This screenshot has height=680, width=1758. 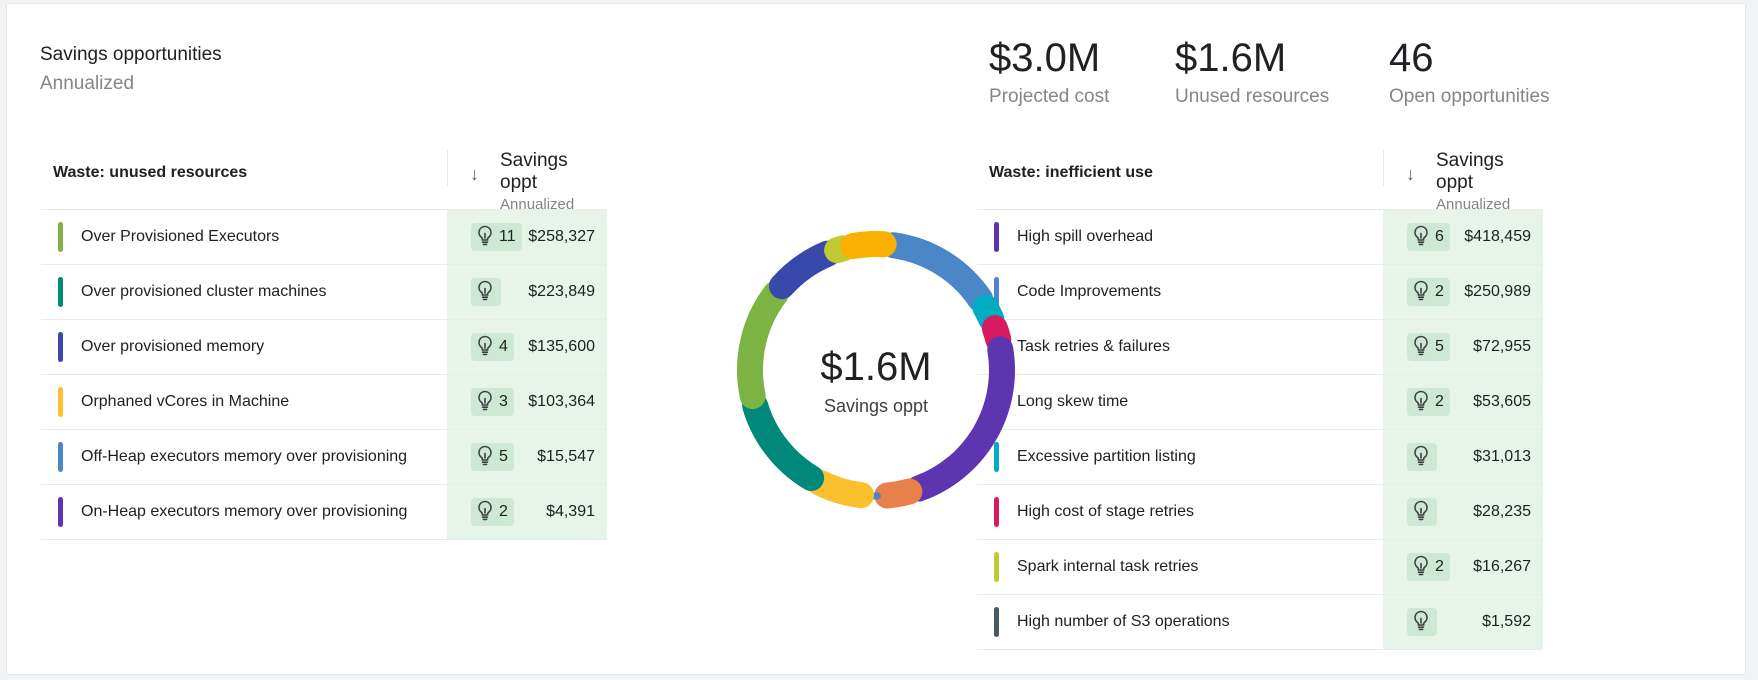 I want to click on kpi-value: $1.6M, so click(x=1231, y=58).